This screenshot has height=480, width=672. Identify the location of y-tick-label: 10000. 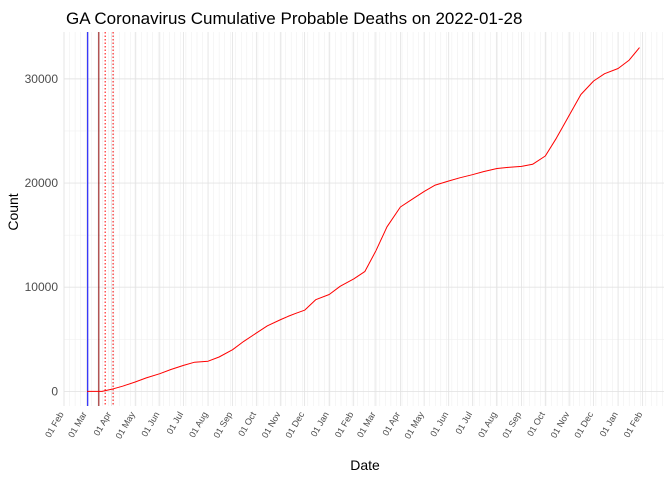
(42, 287).